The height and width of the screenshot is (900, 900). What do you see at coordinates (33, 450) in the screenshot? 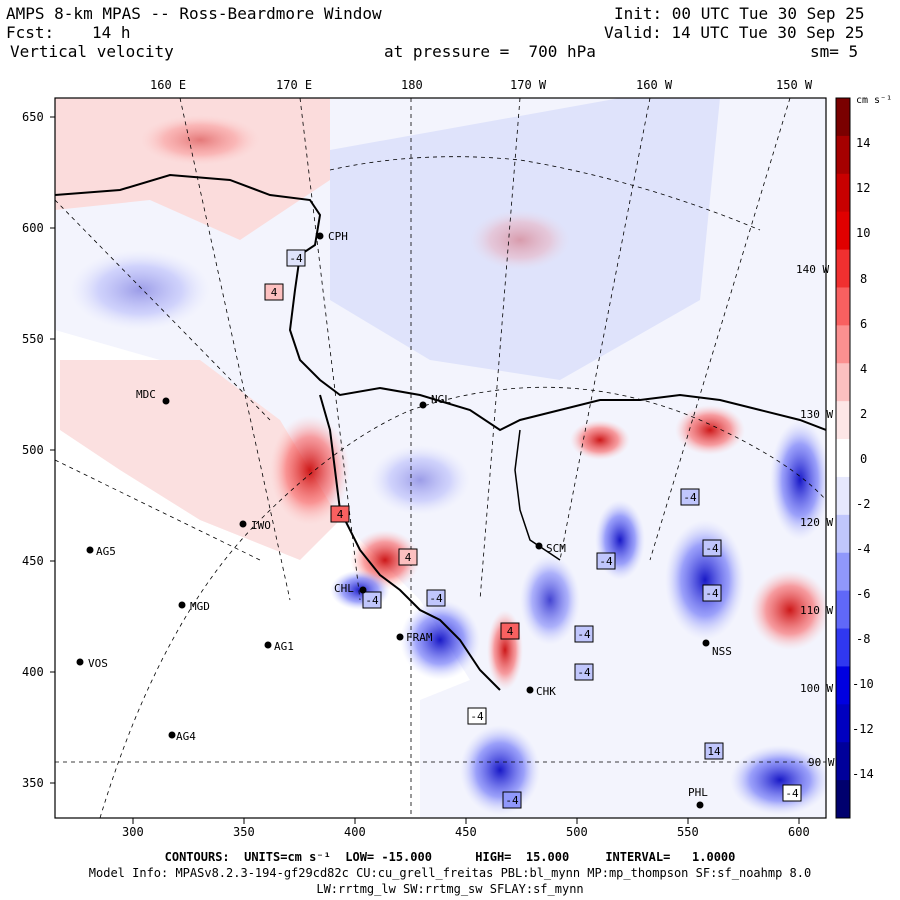
I see `y-tick-label: 500` at bounding box center [33, 450].